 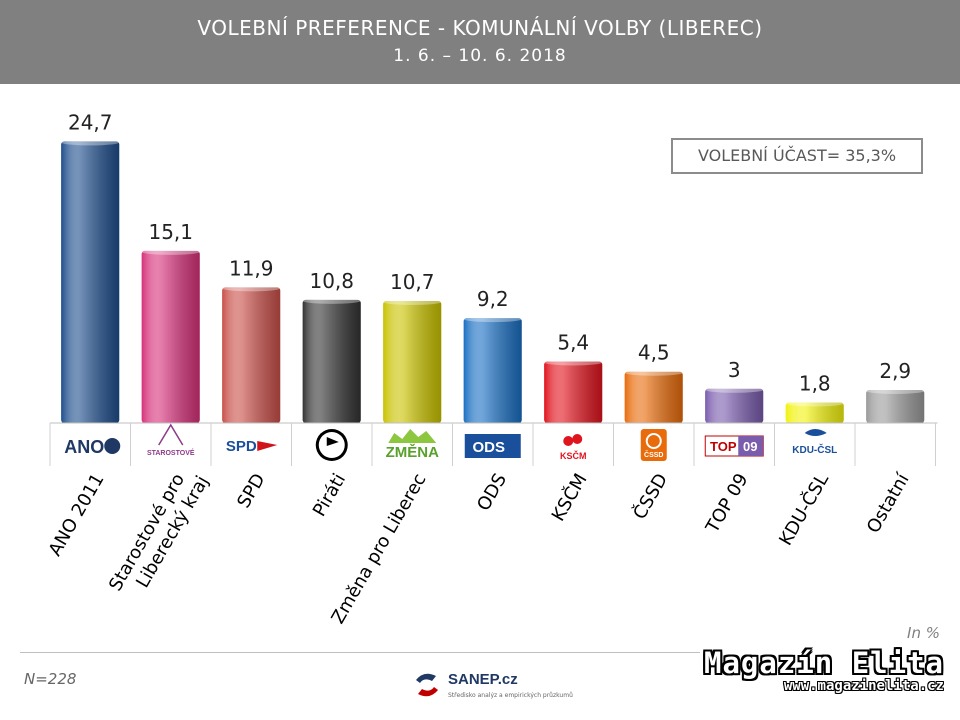 What do you see at coordinates (510, 695) in the screenshot?
I see `sanep-tagline: Středisko analýz a empirických průzkumů` at bounding box center [510, 695].